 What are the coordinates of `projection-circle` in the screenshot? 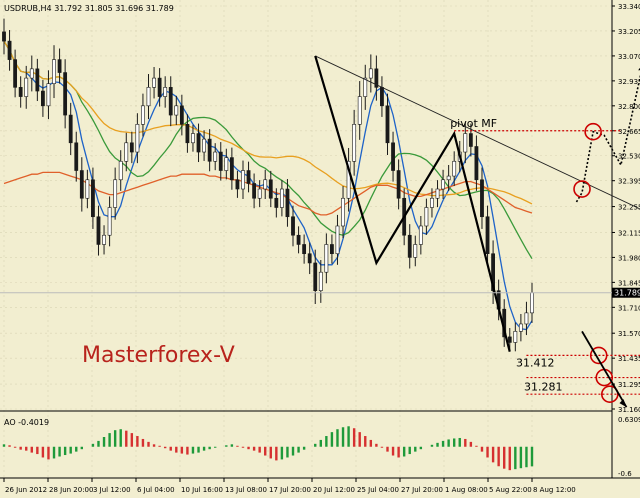 It's located at (582, 189).